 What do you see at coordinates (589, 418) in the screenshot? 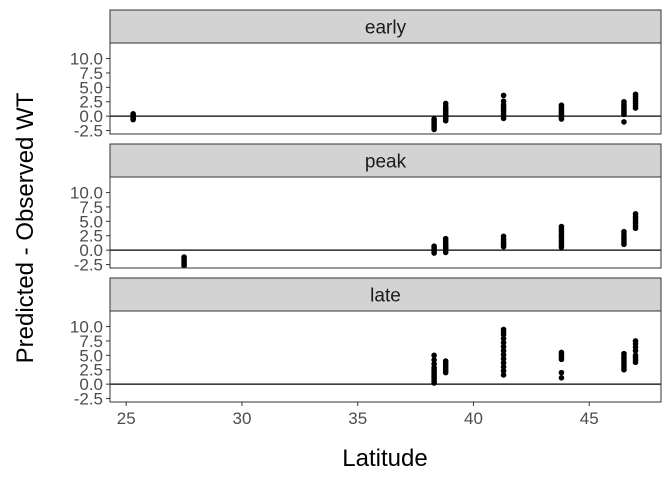
I see `x-tick-label: 45` at bounding box center [589, 418].